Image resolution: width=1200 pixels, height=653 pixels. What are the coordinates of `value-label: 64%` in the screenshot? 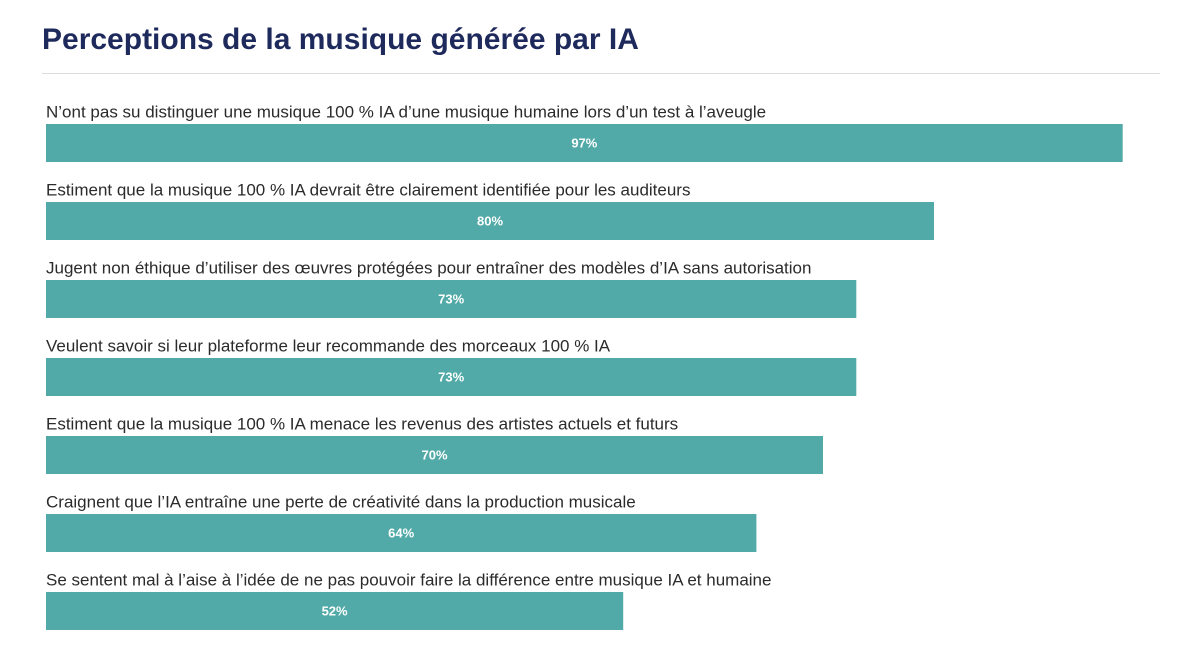 It's located at (401, 532).